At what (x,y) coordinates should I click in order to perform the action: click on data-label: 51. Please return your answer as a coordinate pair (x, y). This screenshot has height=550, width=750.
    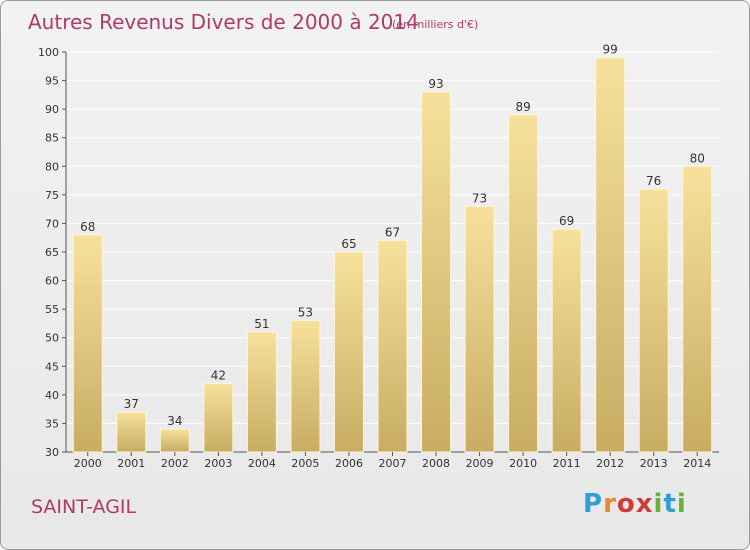
    Looking at the image, I should click on (261, 324).